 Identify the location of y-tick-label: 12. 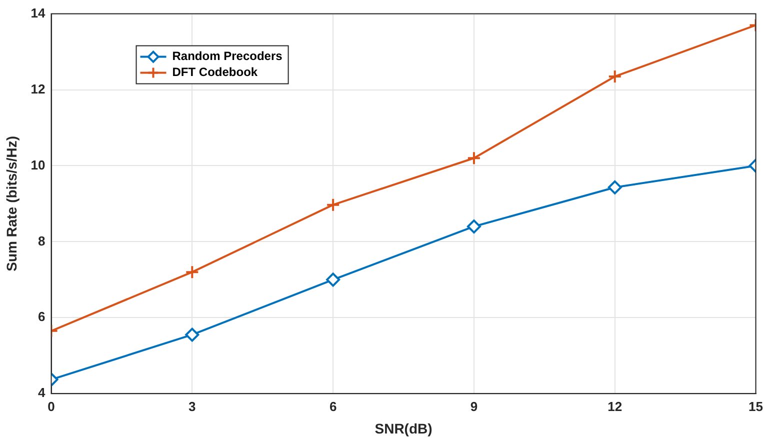
(38, 88).